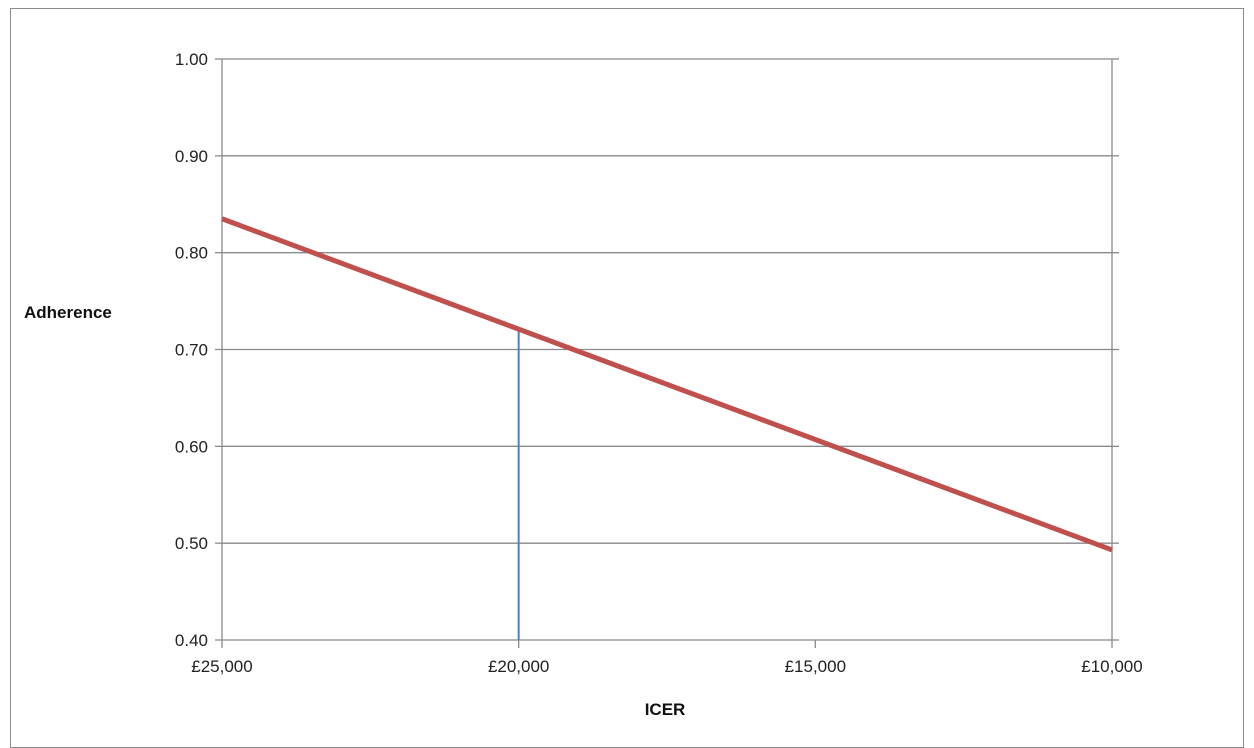 The image size is (1254, 748). I want to click on y-tick-label: 0.70, so click(191, 350).